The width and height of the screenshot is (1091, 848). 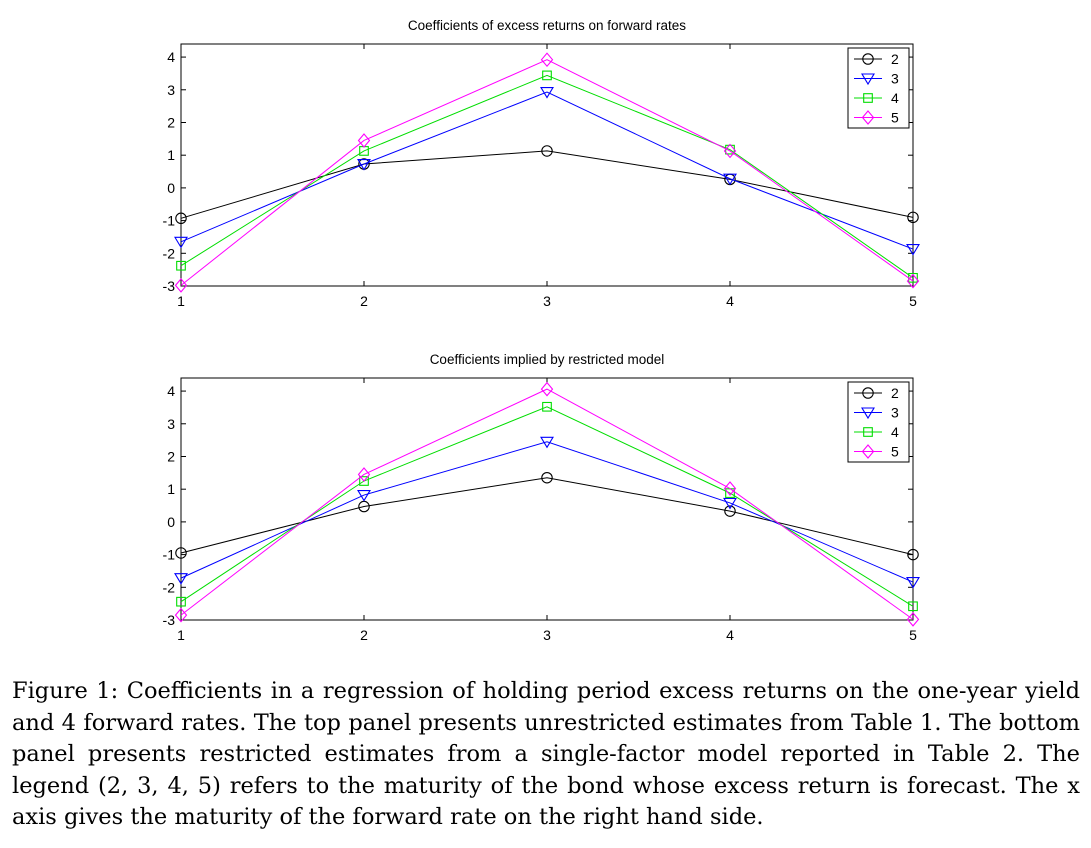 What do you see at coordinates (547, 359) in the screenshot?
I see `chart-title: Coefficients implied by restricted model` at bounding box center [547, 359].